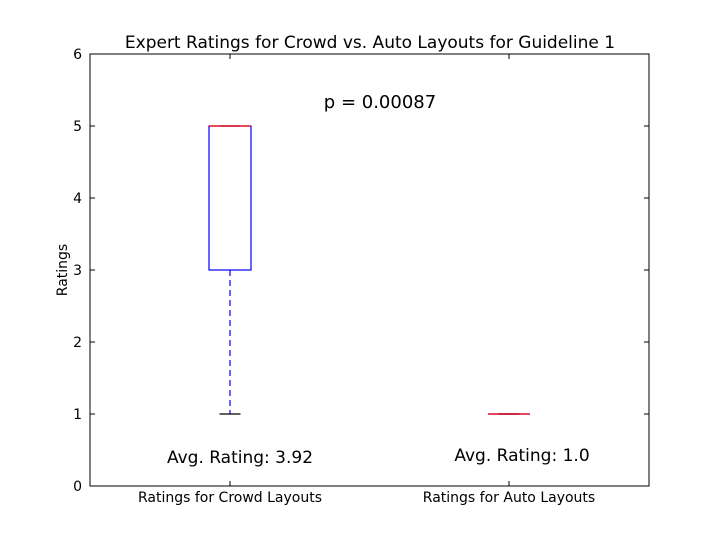 Image resolution: width=720 pixels, height=540 pixels. I want to click on y-tick-label: 5, so click(77, 127).